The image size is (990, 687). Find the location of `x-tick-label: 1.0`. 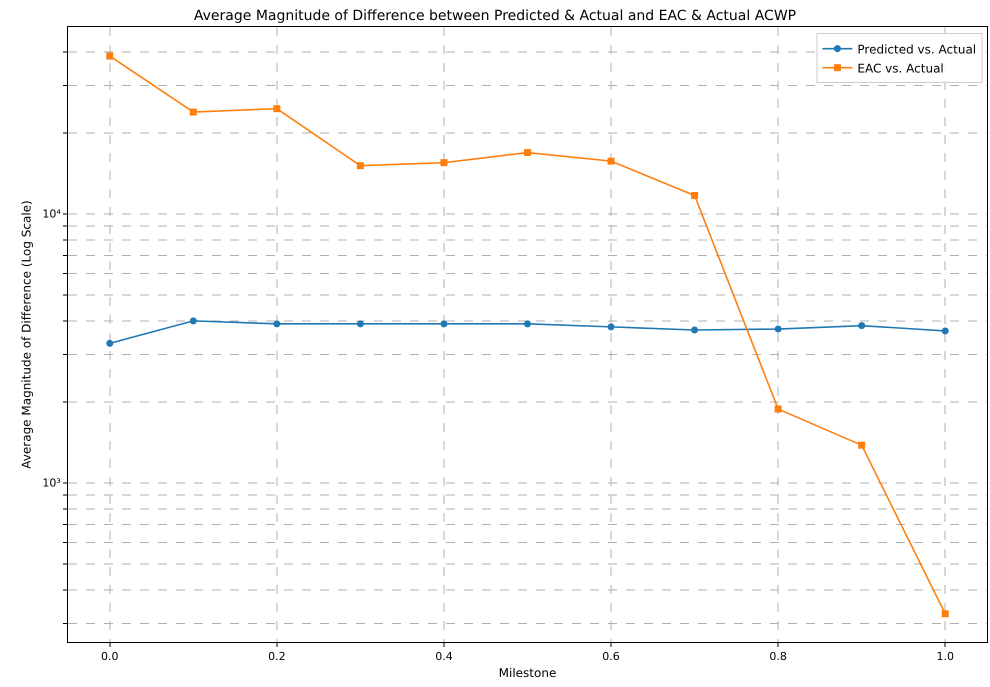

x-tick-label: 1.0 is located at coordinates (945, 657).